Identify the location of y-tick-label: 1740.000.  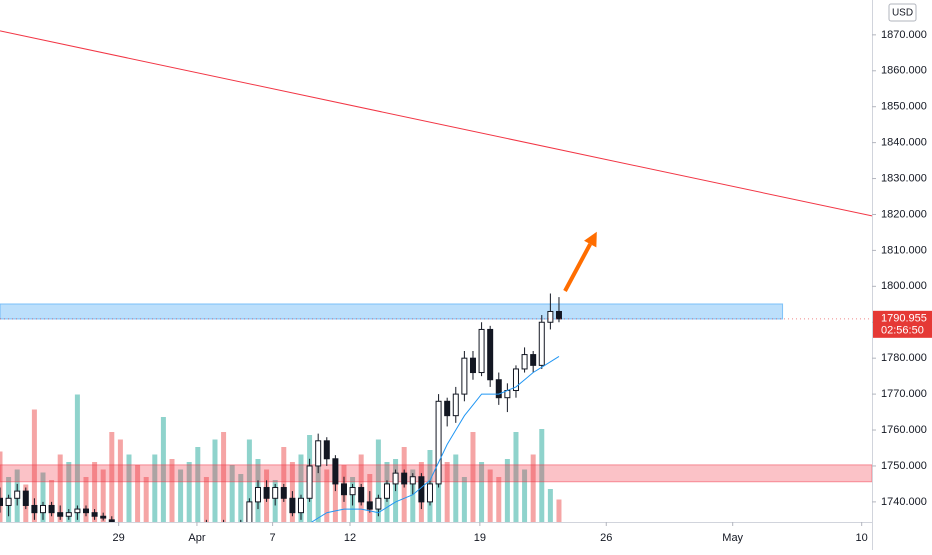
(904, 502).